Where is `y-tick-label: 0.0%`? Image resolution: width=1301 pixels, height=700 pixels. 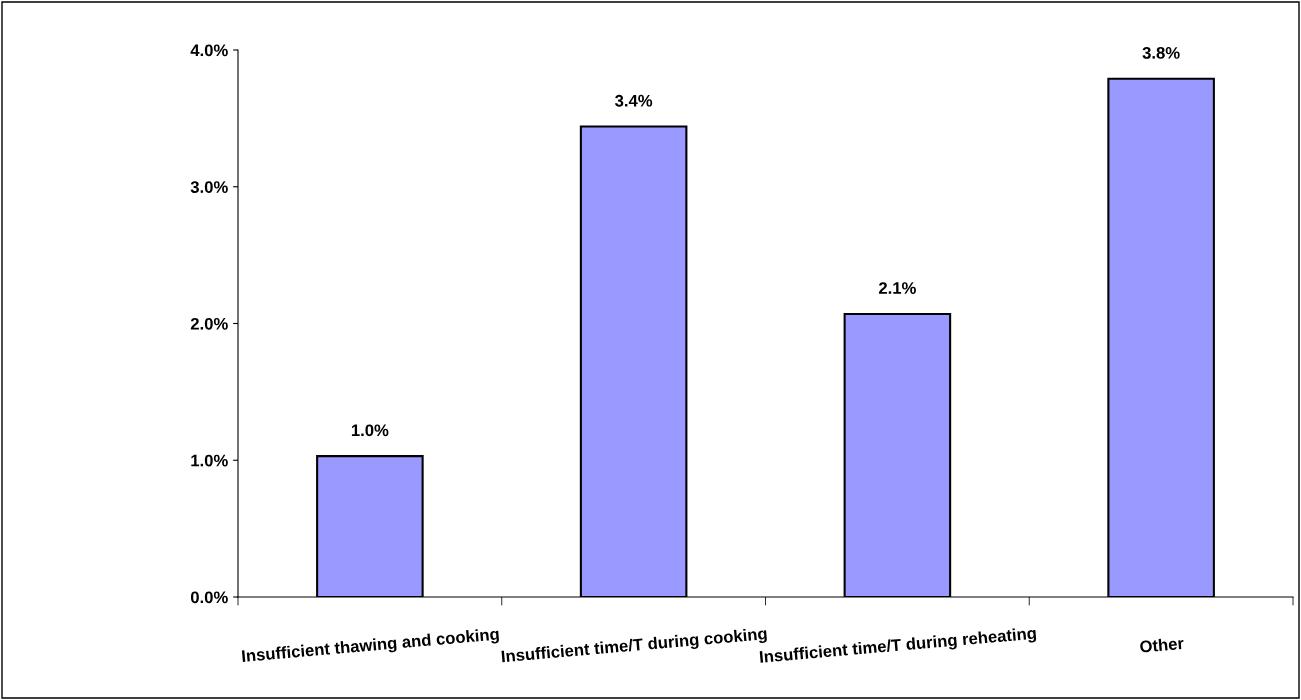 y-tick-label: 0.0% is located at coordinates (209, 597).